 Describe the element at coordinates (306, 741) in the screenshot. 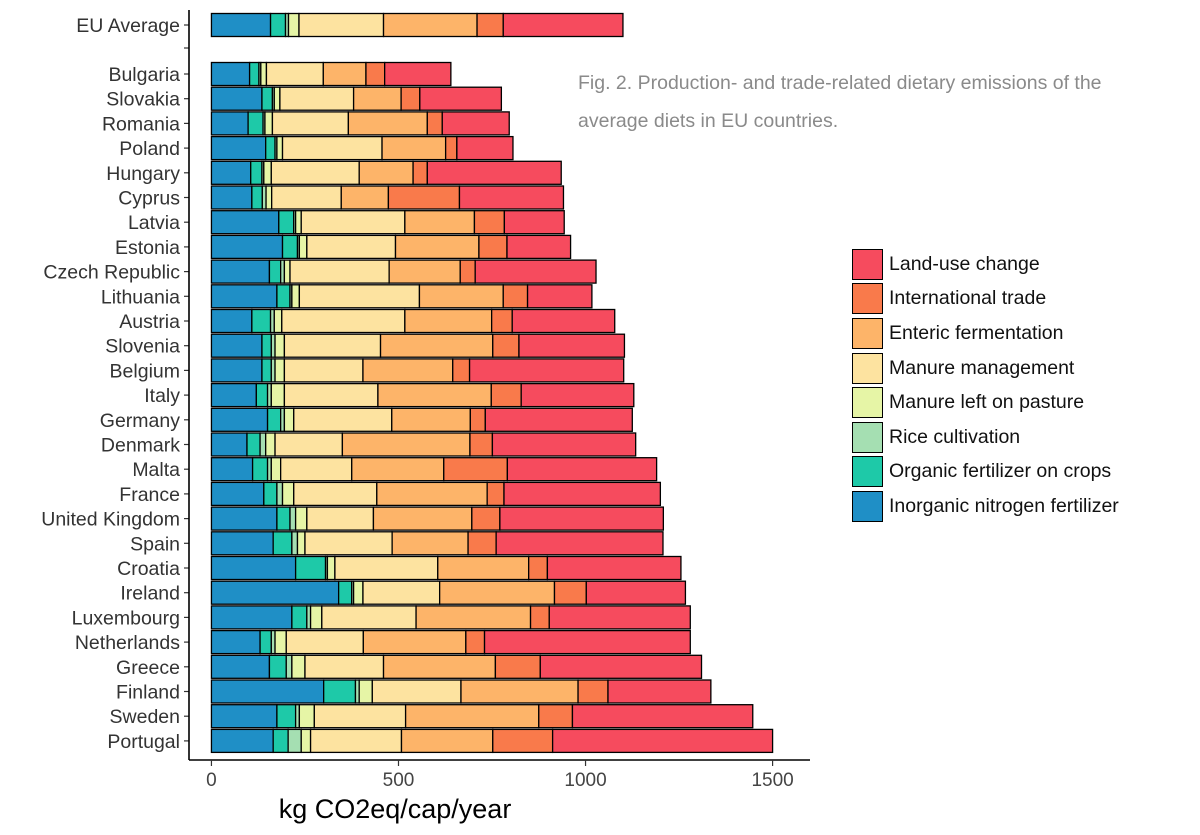

I see `bar-segment-portugal-manure-left-on-pasture` at that location.